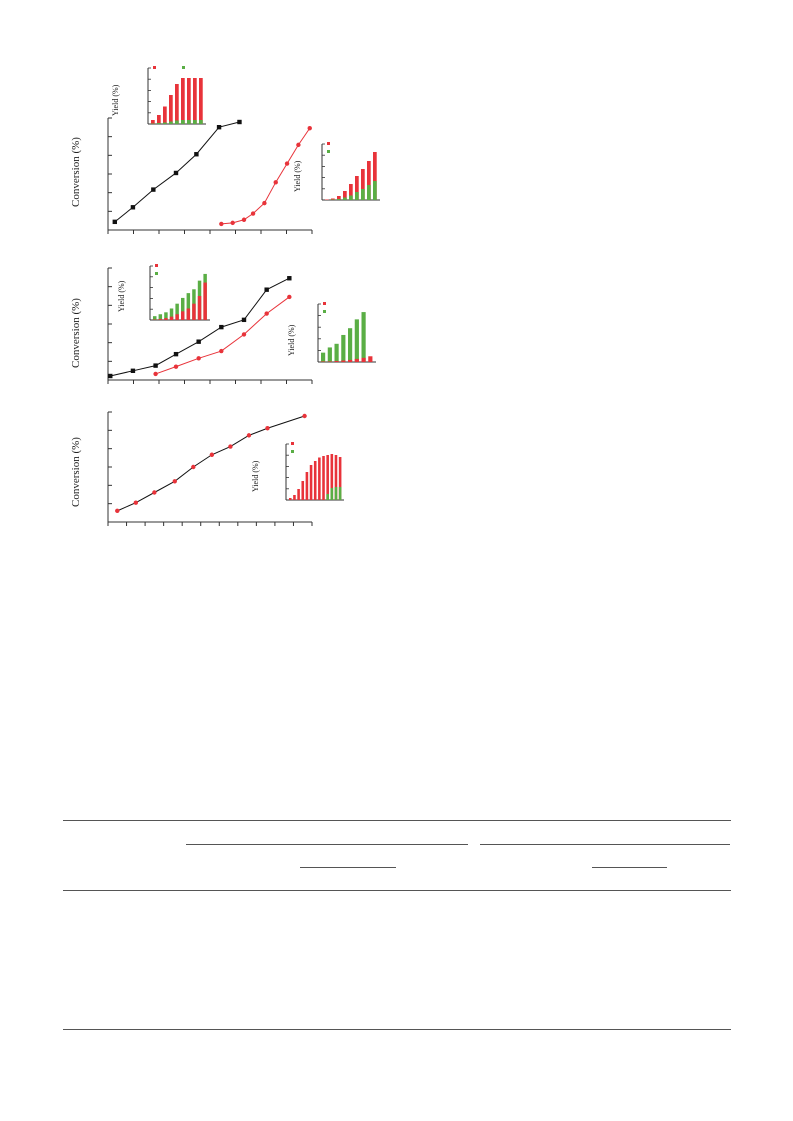 Image resolution: width=793 pixels, height=1121 pixels. Describe the element at coordinates (328, 143) in the screenshot. I see `inset-top-1-legend-red` at that location.